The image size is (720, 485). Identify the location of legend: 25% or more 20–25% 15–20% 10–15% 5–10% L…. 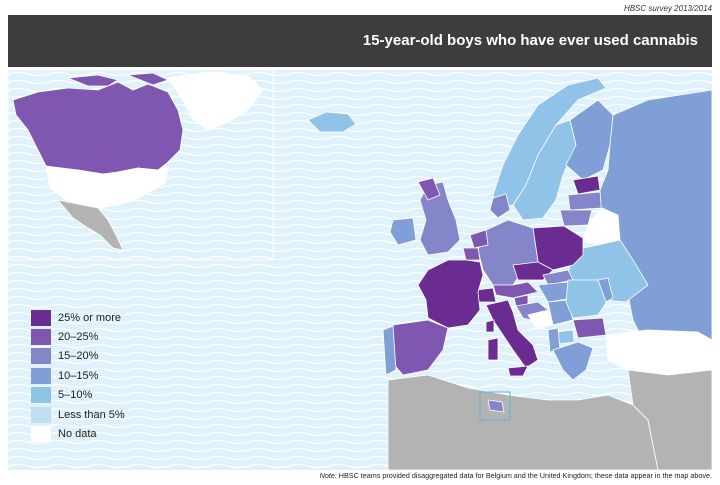
(78, 376).